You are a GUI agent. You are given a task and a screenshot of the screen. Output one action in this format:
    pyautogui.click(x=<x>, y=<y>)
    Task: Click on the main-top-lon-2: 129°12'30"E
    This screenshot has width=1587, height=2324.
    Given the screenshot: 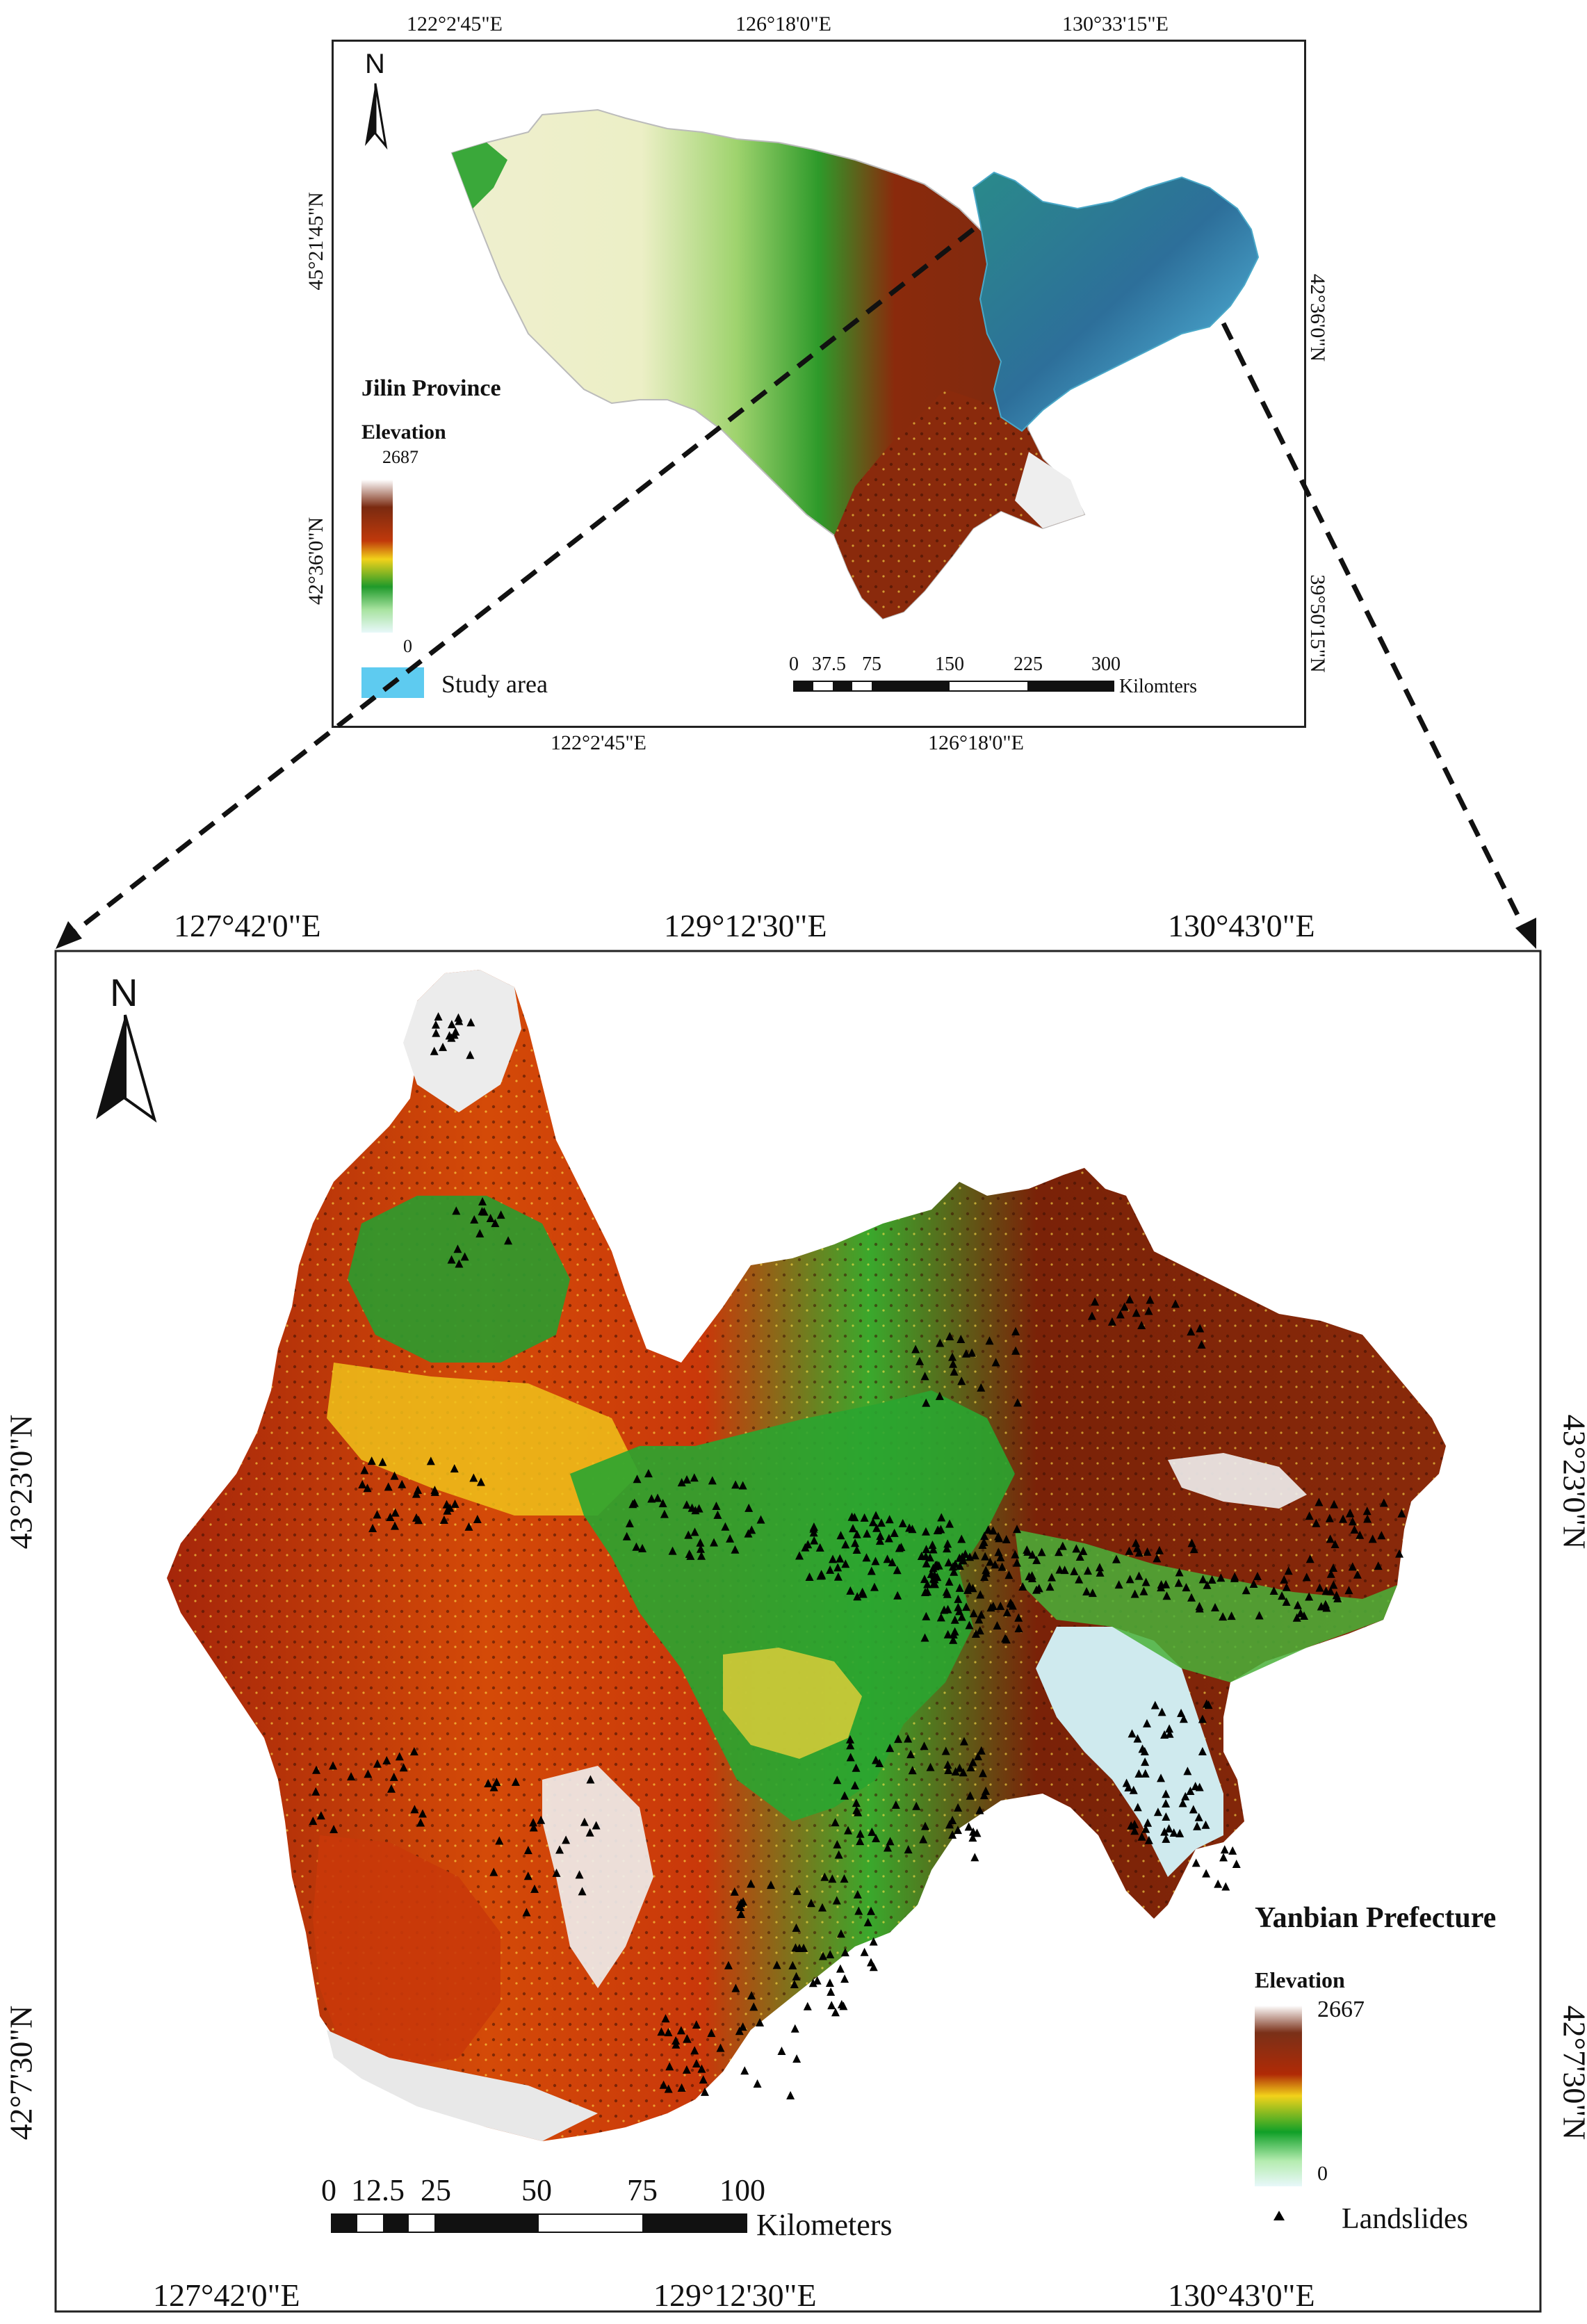 What is the action you would take?
    pyautogui.click(x=745, y=925)
    